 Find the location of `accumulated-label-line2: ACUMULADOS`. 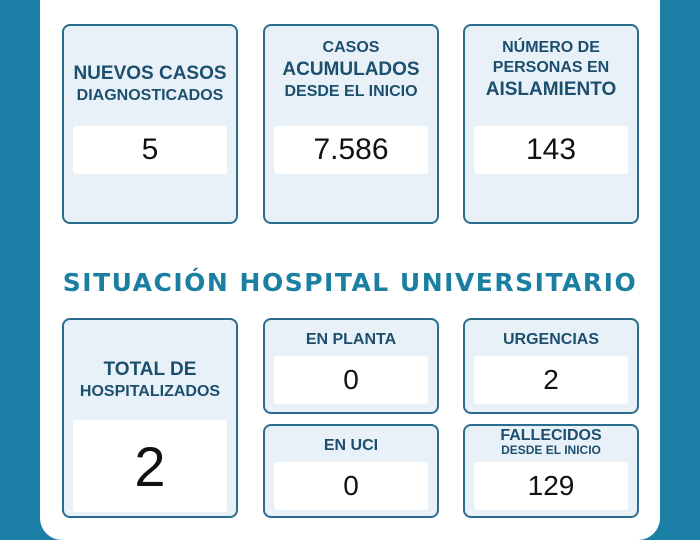

accumulated-label-line2: ACUMULADOS is located at coordinates (351, 69).